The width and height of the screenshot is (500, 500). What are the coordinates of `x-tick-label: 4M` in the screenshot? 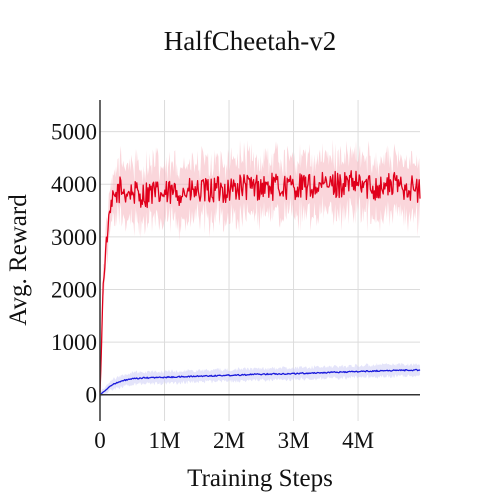 It's located at (358, 440).